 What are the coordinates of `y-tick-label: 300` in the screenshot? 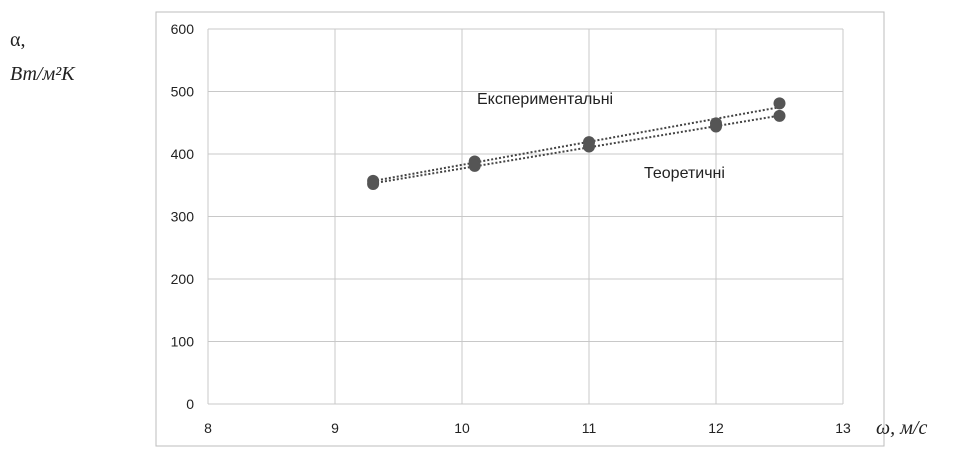 It's located at (183, 217).